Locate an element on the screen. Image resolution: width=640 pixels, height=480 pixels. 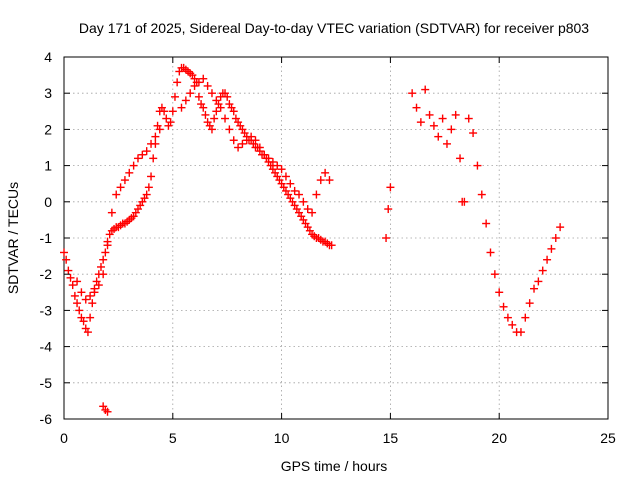
y-tick-label: 0 is located at coordinates (48, 202).